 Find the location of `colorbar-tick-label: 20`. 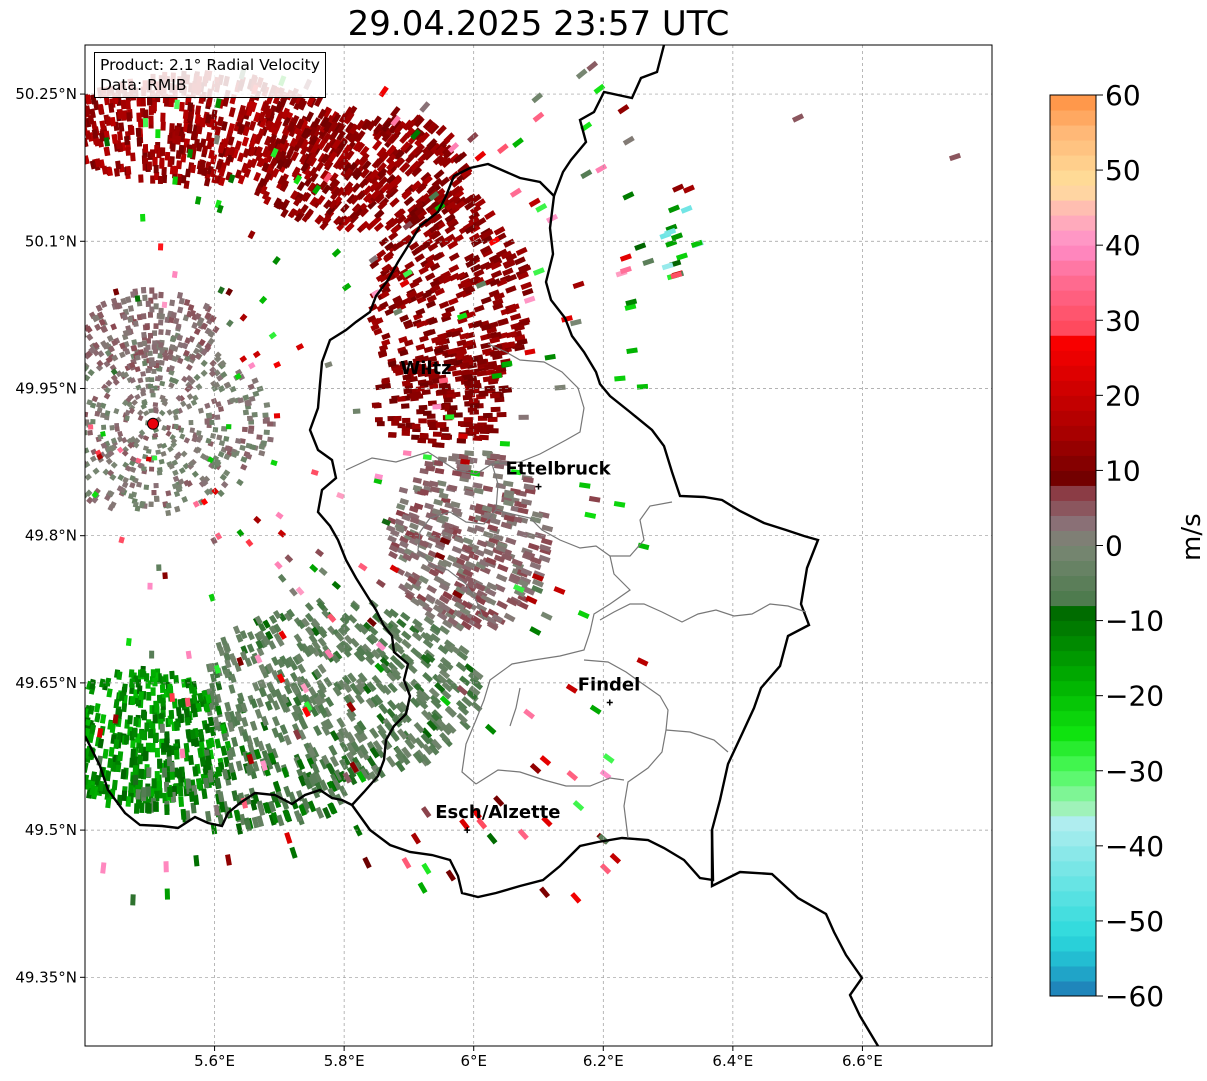

colorbar-tick-label: 20 is located at coordinates (1123, 395).